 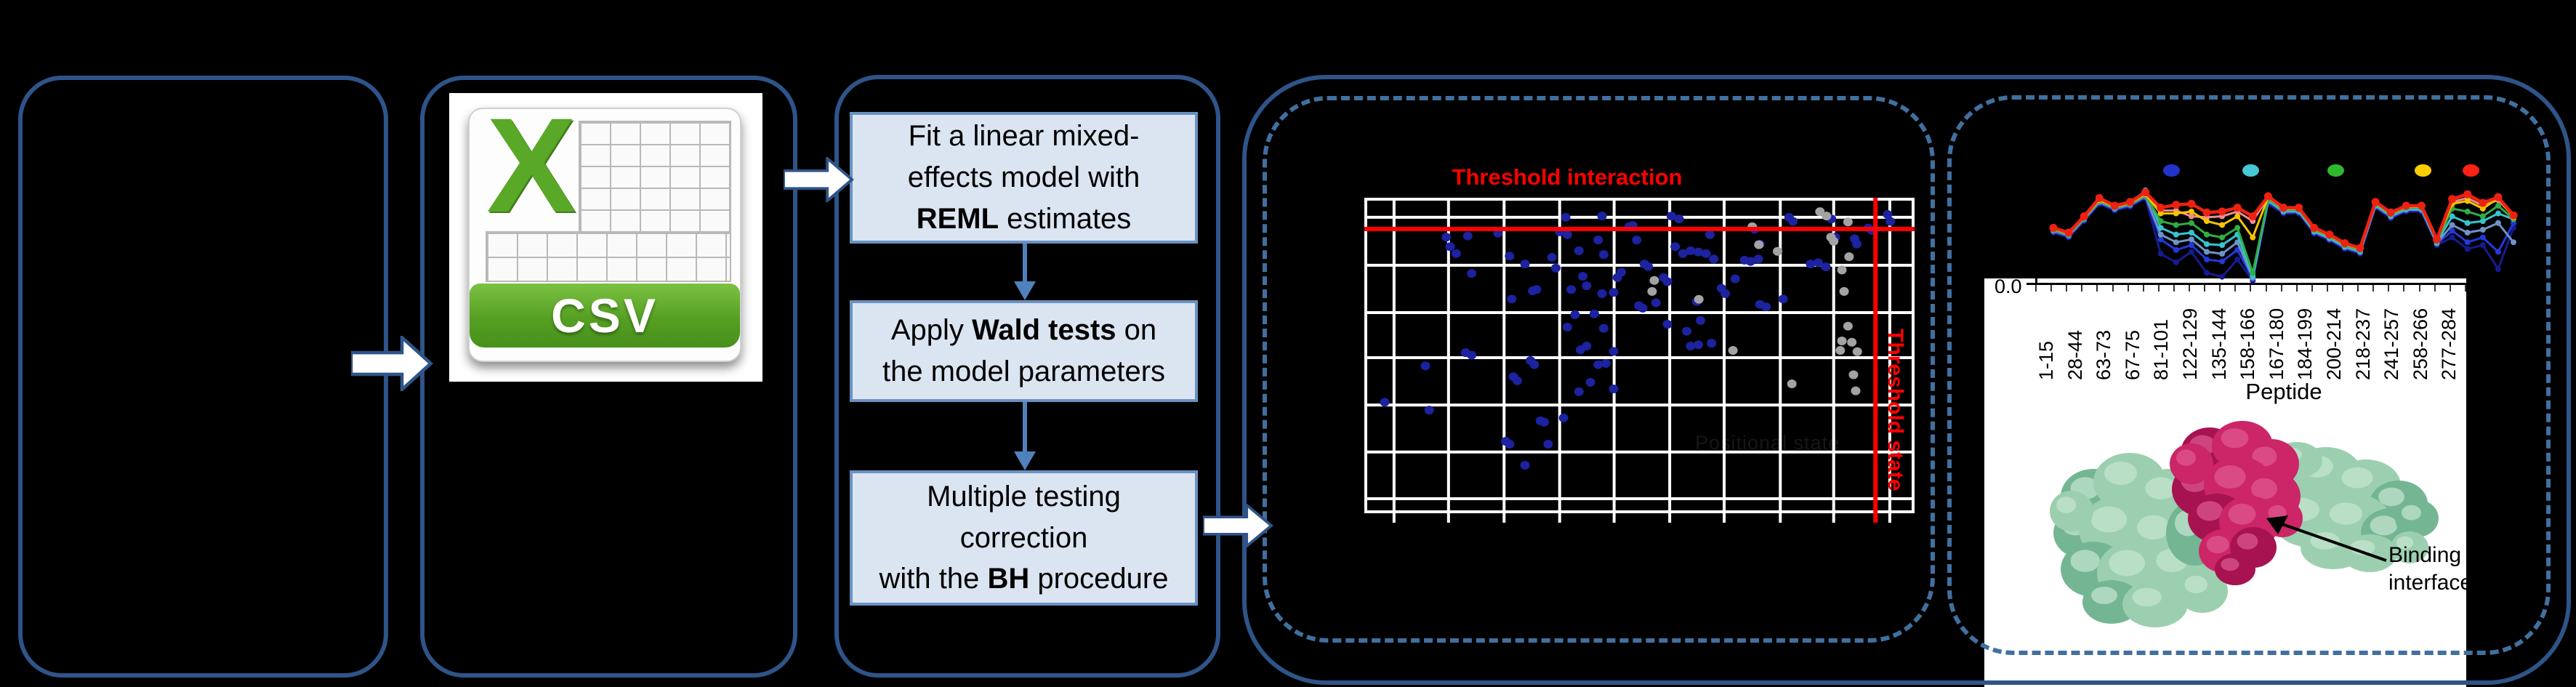 I want to click on scatter-plot-canvas, so click(x=1639, y=360).